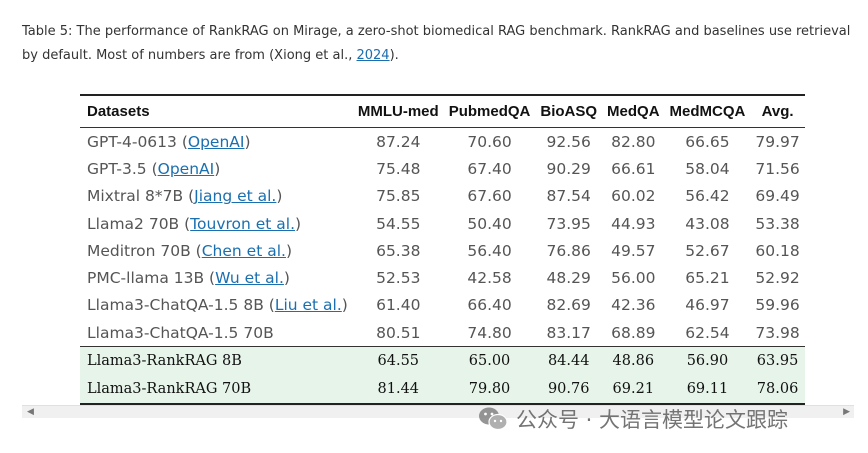 Image resolution: width=868 pixels, height=453 pixels. Describe the element at coordinates (394, 55) in the screenshot. I see `caption-text-end: ).` at that location.